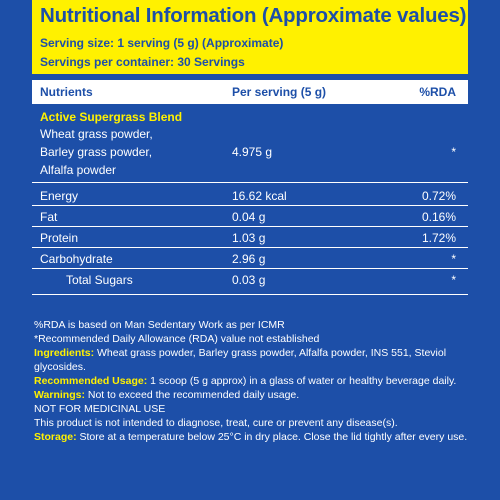 This screenshot has width=500, height=500. I want to click on col-nutrients: Nutrients, so click(66, 92).